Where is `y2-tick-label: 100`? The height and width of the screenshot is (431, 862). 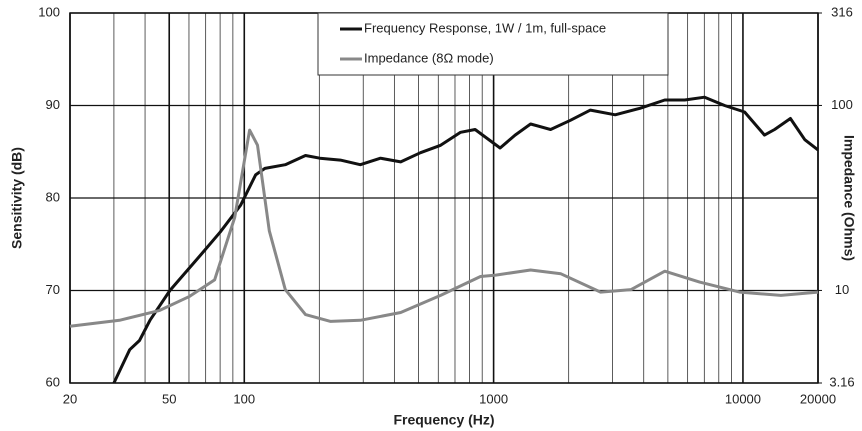
y2-tick-label: 100 is located at coordinates (842, 104).